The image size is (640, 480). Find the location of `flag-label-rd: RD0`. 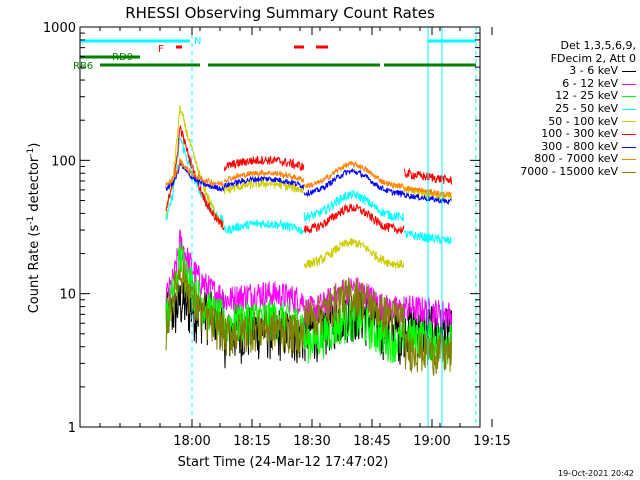

flag-label-rd: RD0 is located at coordinates (122, 57).